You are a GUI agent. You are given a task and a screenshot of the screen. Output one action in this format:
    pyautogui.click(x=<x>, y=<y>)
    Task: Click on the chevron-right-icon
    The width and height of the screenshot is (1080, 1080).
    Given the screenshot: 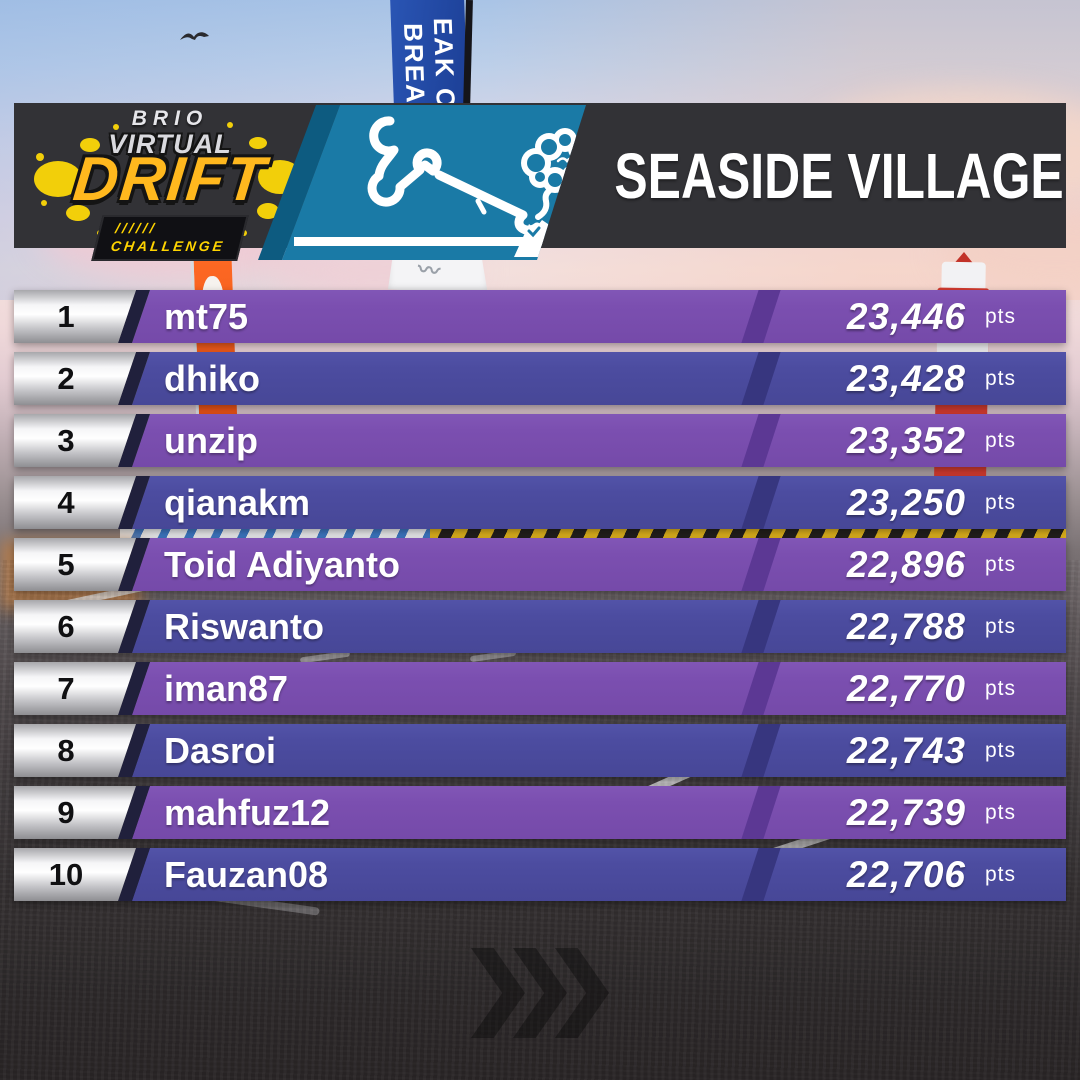 What is the action you would take?
    pyautogui.click(x=498, y=993)
    